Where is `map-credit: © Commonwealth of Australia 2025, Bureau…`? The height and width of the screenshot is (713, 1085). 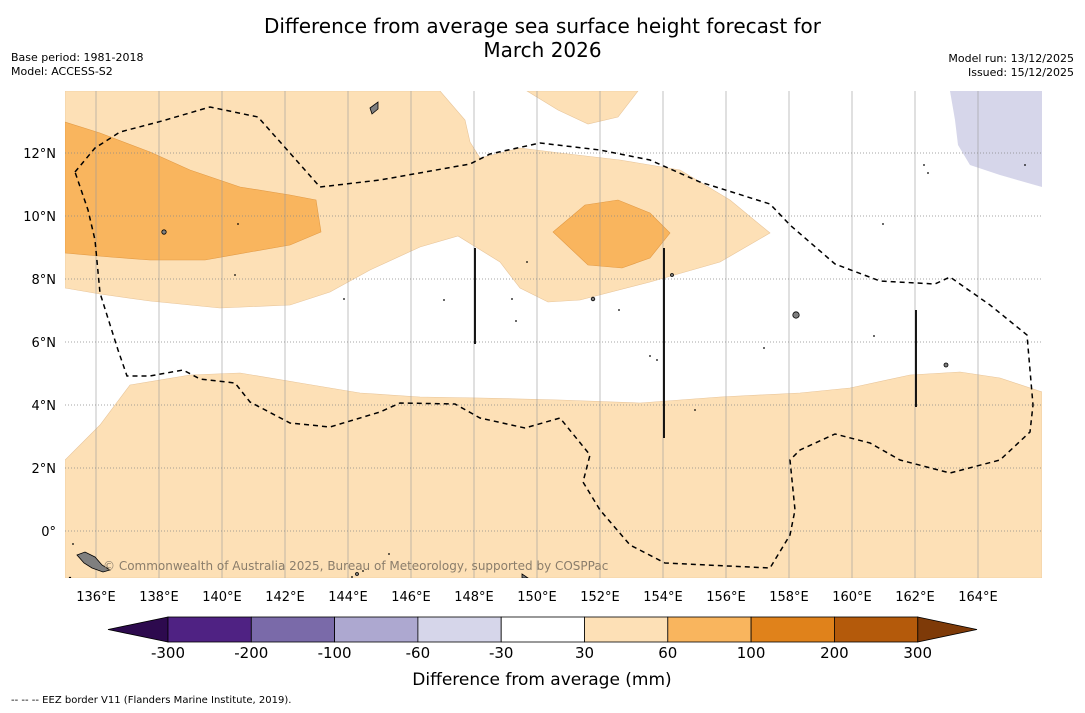
map-credit: © Commonwealth of Australia 2025, Bureau… is located at coordinates (355, 566).